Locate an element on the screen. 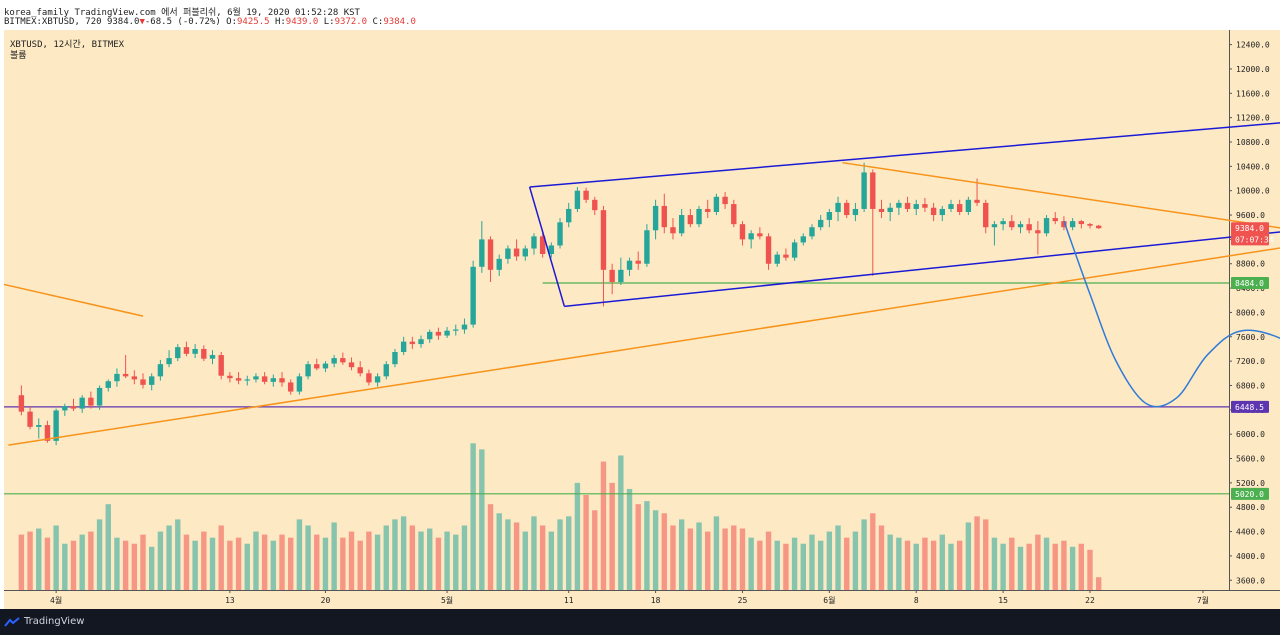 The width and height of the screenshot is (1280, 635). price-change: -68.5 (-0.72%) is located at coordinates (182, 22).